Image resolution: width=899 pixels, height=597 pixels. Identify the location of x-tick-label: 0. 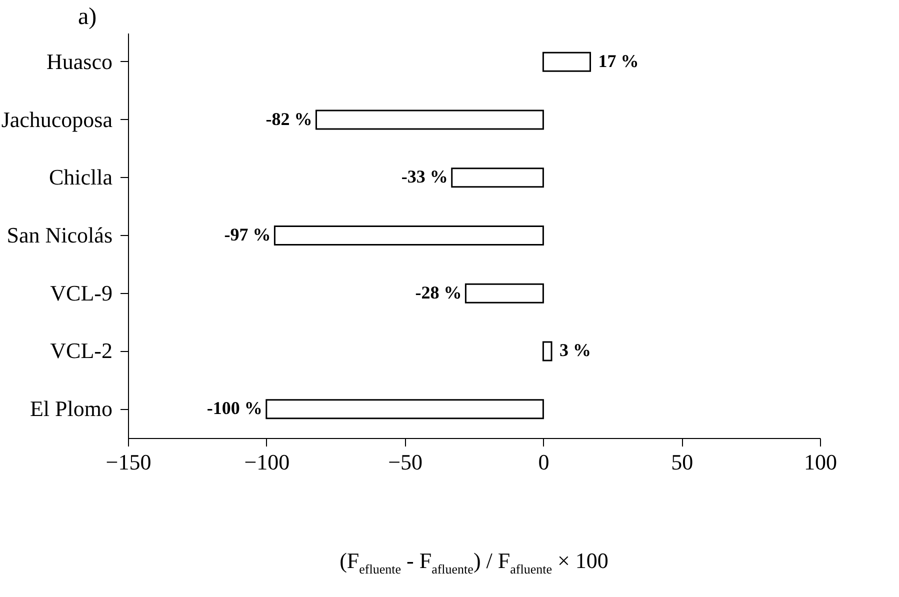
(544, 462).